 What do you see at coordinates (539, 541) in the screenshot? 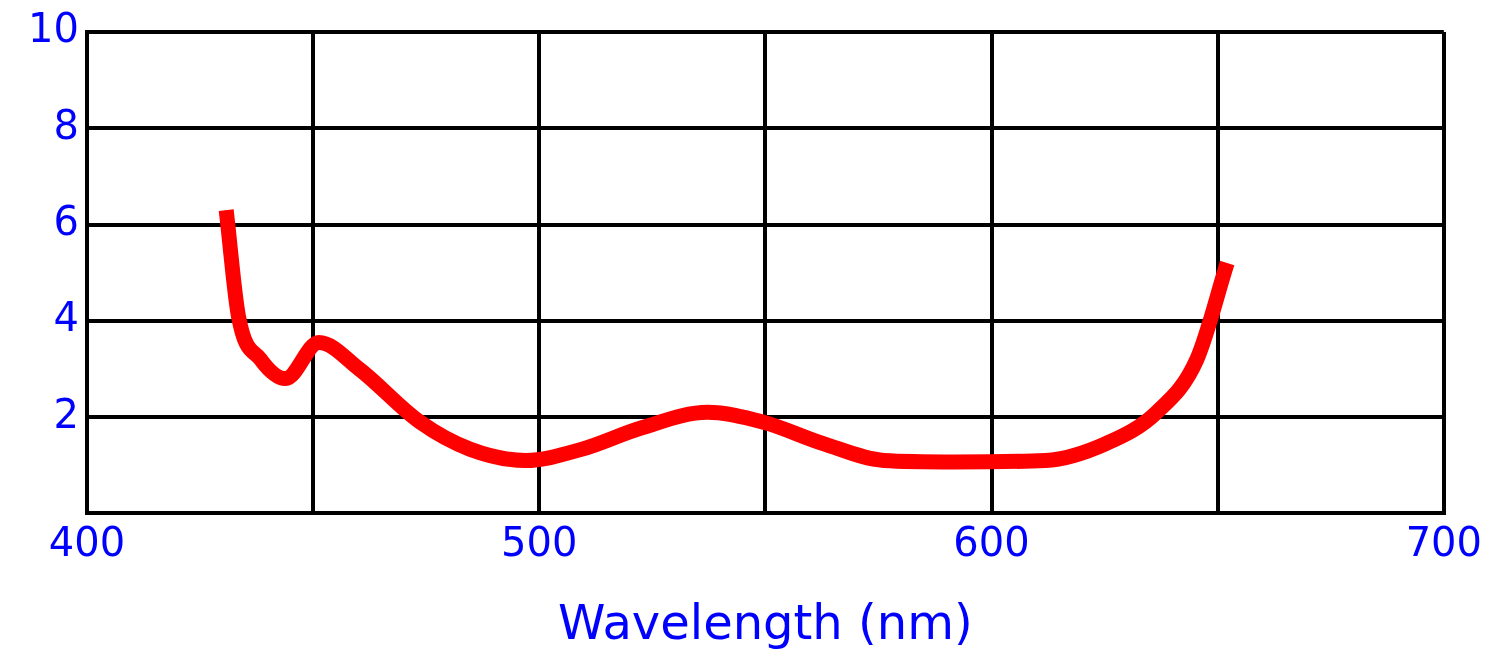
I see `x-tick-label: 500` at bounding box center [539, 541].